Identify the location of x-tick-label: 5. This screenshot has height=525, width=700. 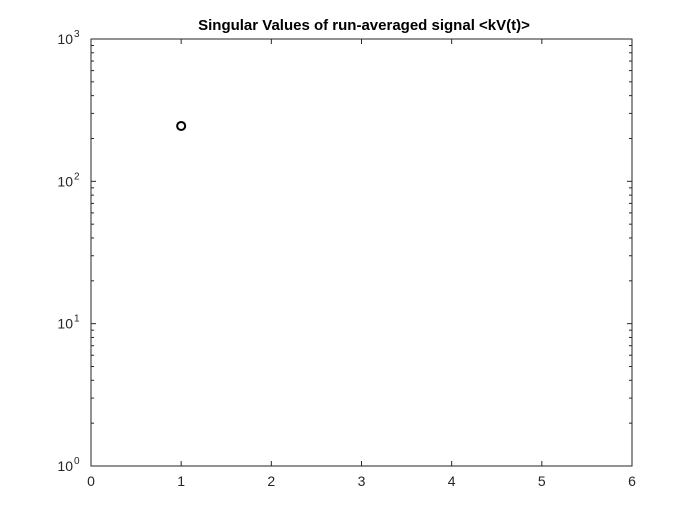
(542, 481).